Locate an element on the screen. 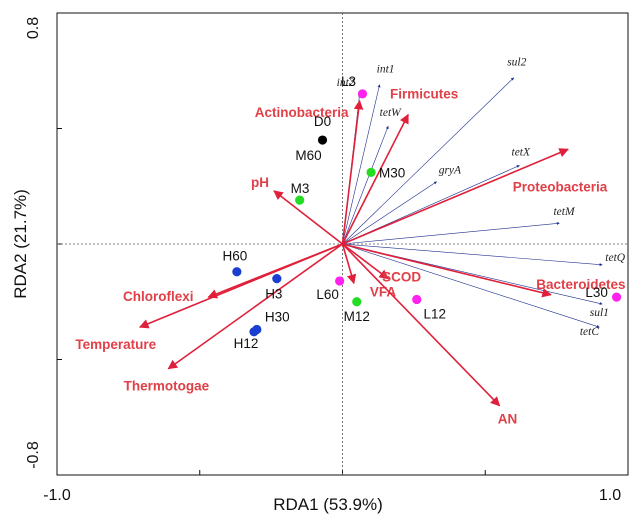 This screenshot has height=517, width=633. env-vector-proteobacteria is located at coordinates (456, 196).